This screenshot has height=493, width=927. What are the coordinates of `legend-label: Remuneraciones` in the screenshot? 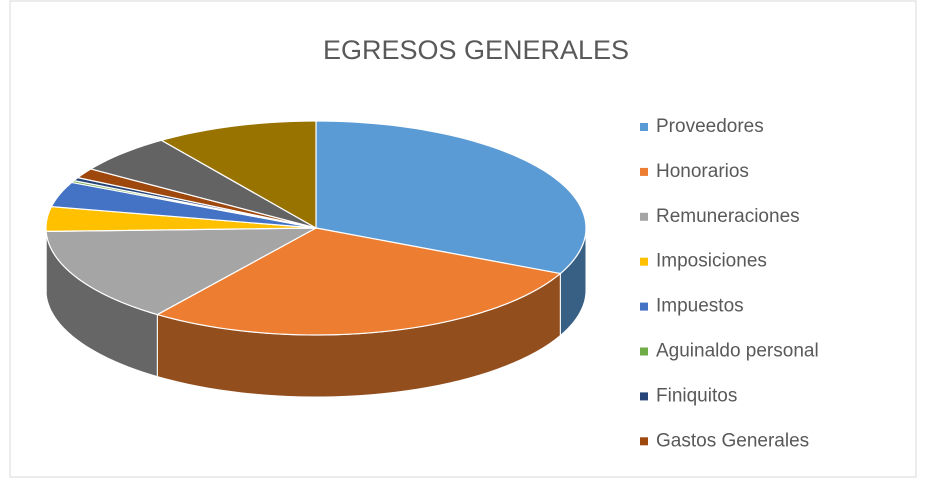 It's located at (728, 216).